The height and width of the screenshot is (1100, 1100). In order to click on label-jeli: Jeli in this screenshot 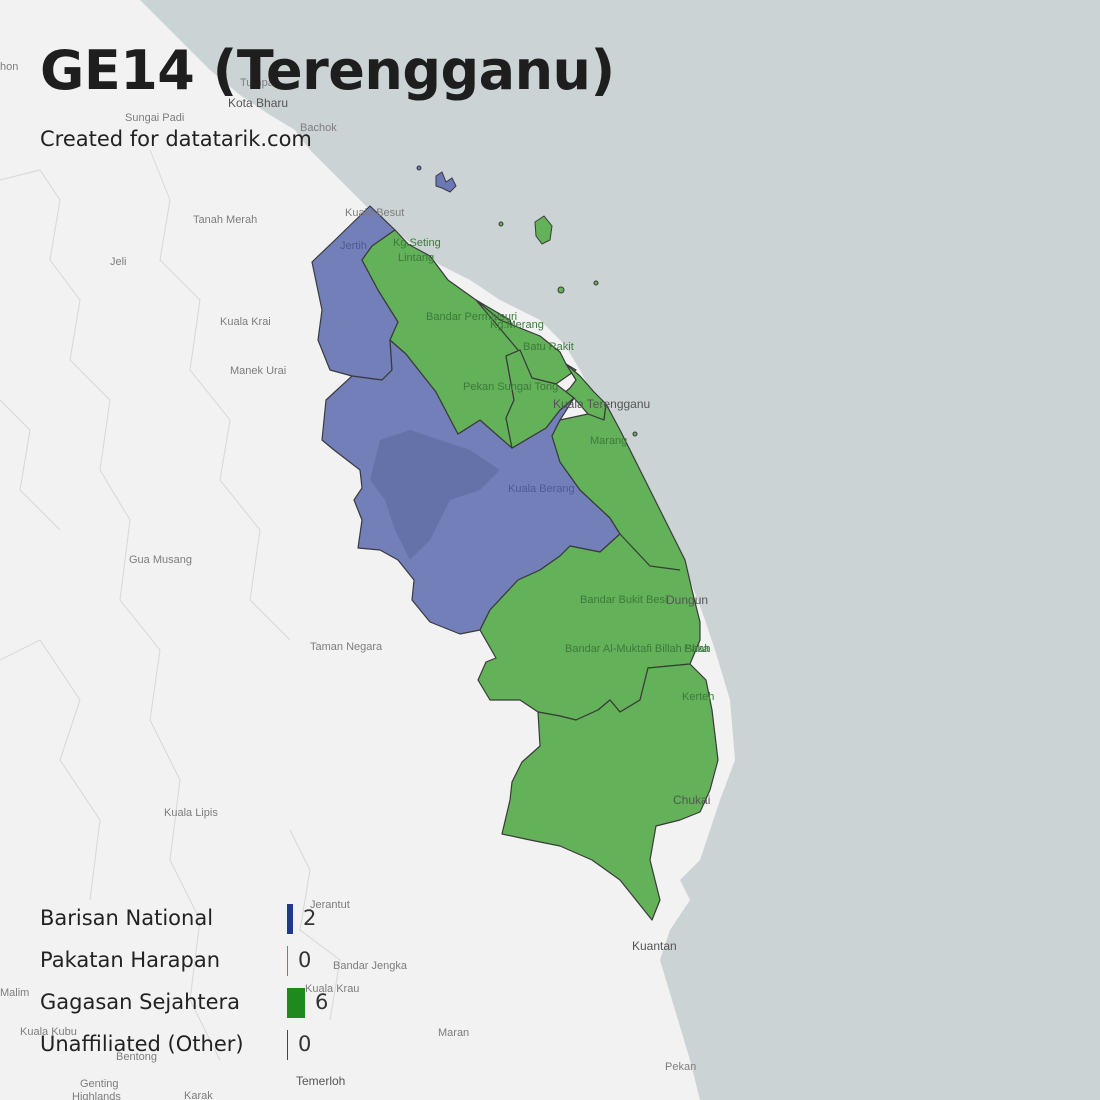, I will do `click(118, 262)`.